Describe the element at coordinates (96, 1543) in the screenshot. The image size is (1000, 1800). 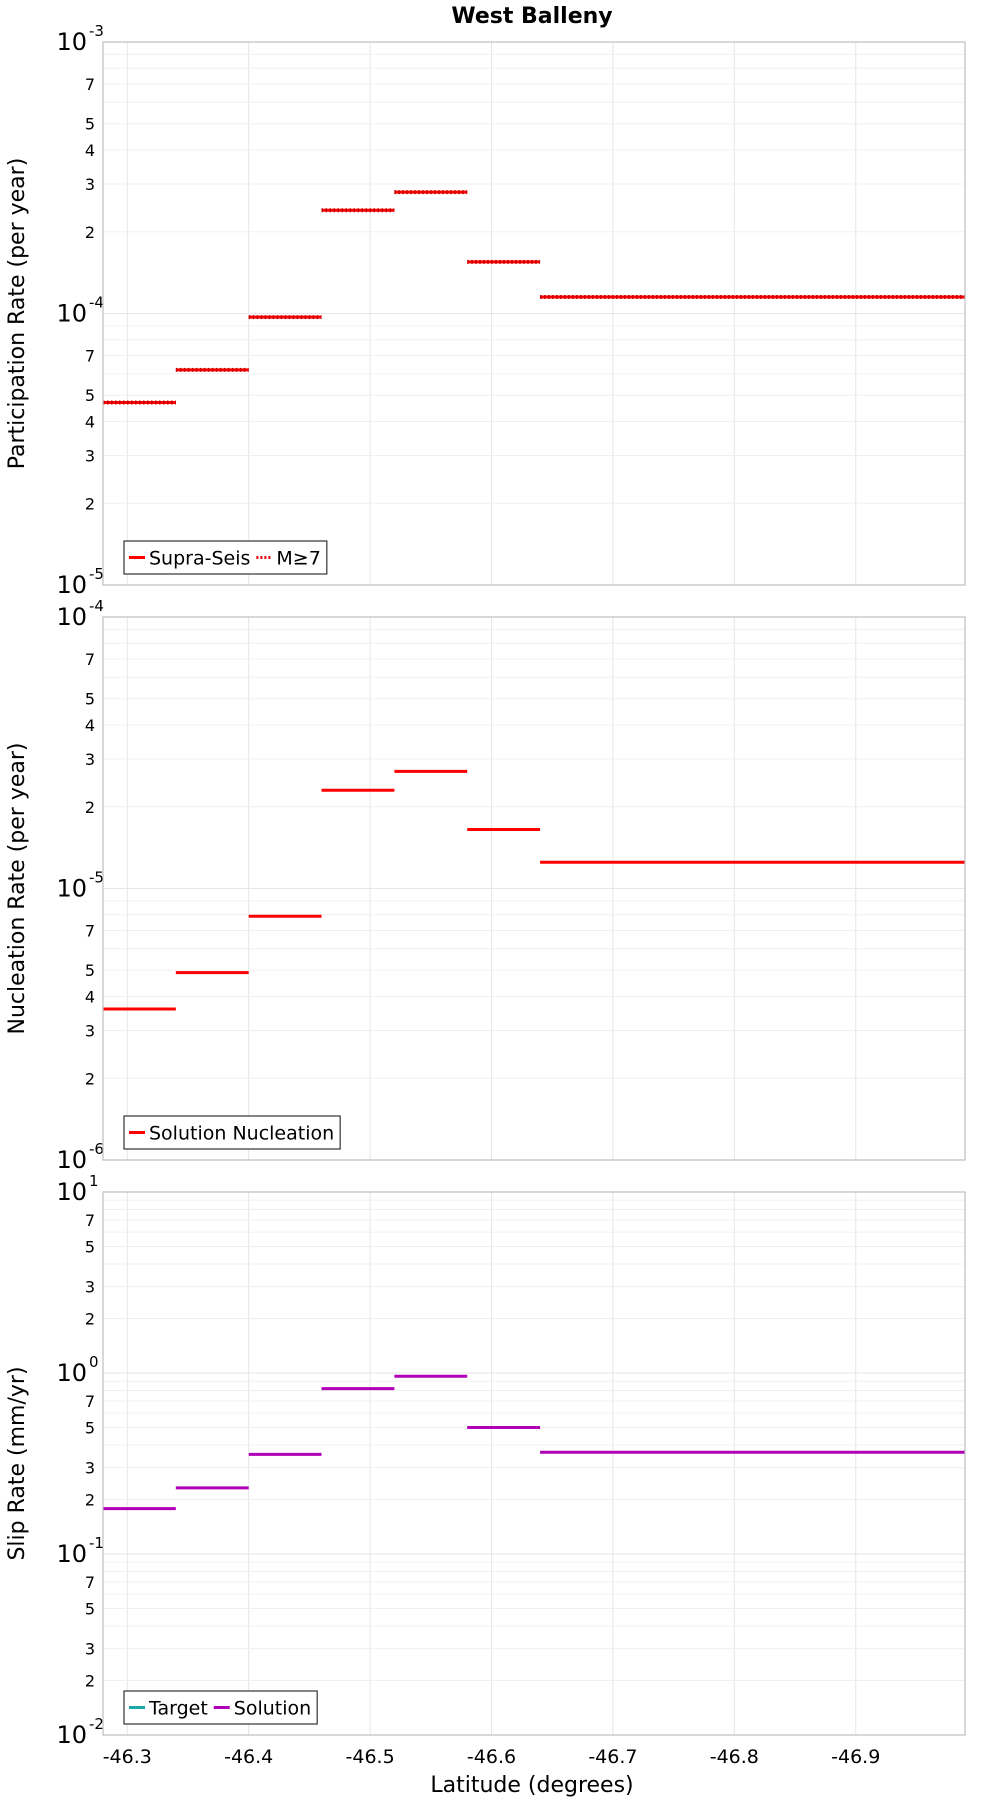
I see `y-tick-exponent: -1` at that location.